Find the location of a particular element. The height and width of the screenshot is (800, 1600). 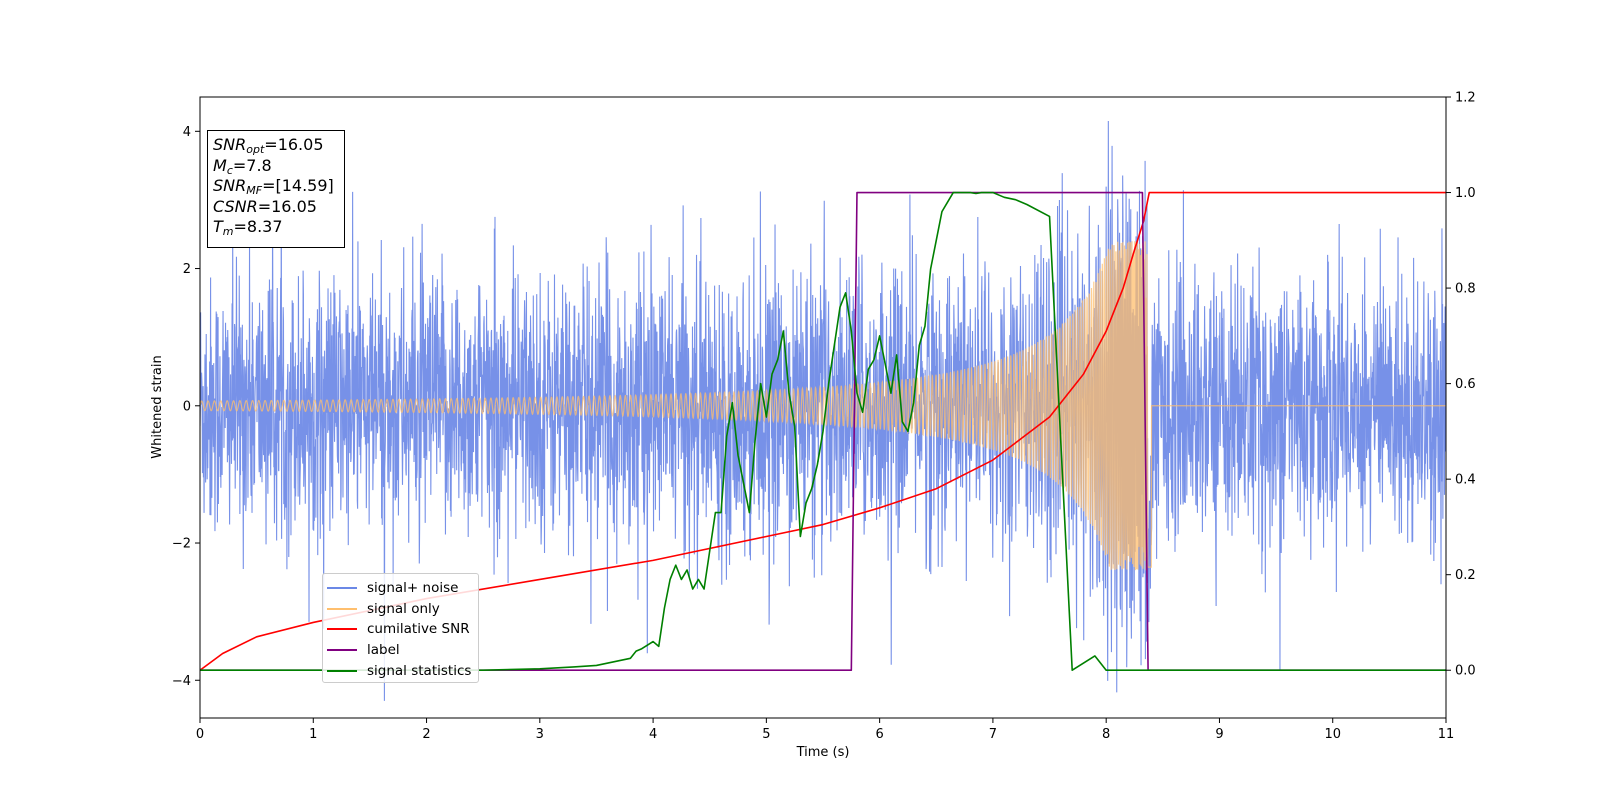

legend-label: signal+ noise is located at coordinates (413, 588).